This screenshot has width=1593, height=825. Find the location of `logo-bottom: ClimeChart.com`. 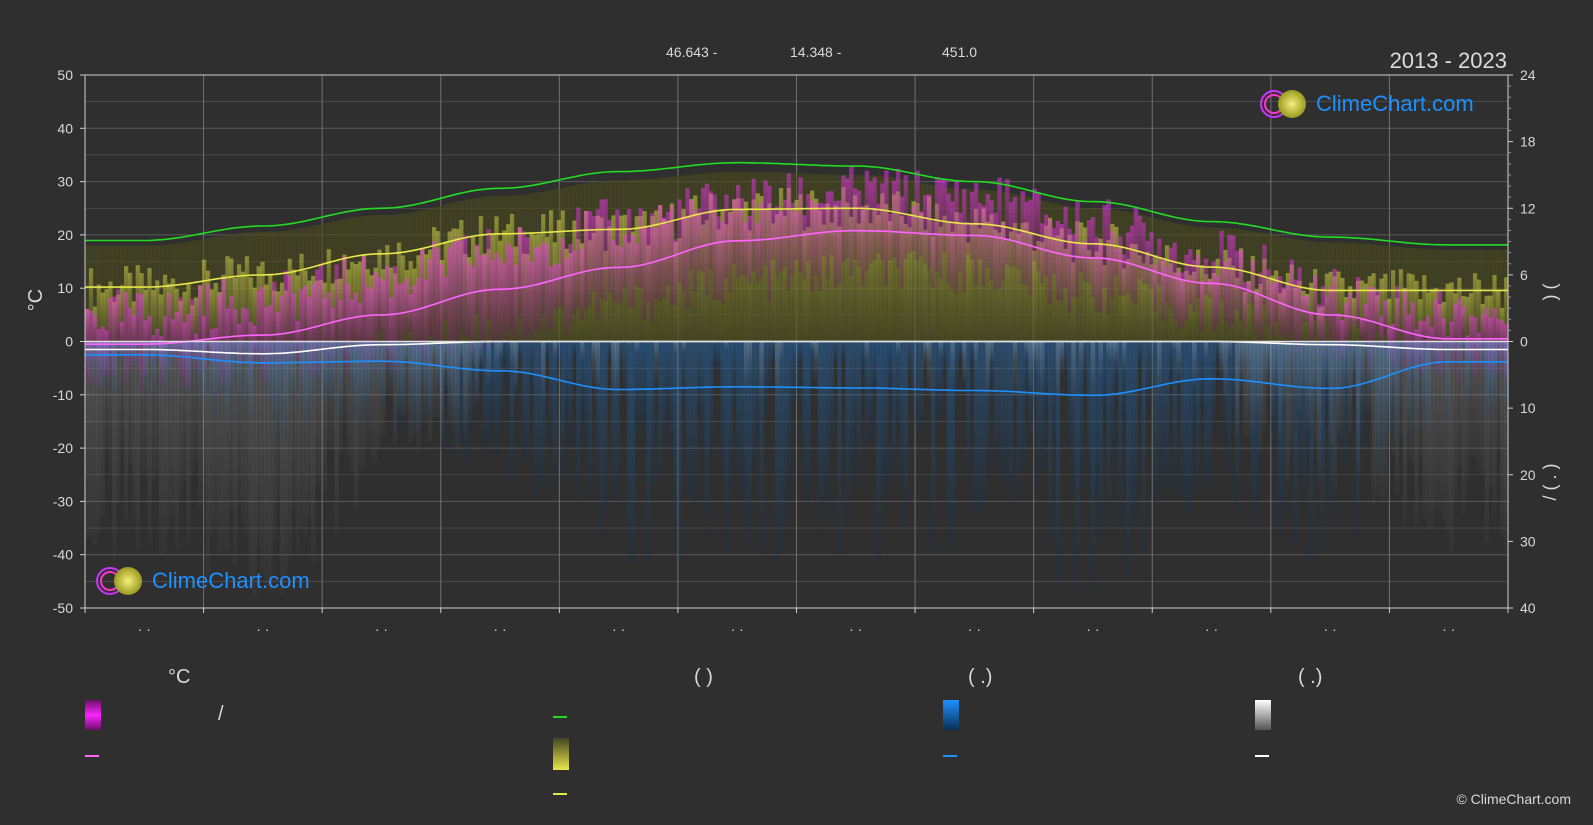

logo-bottom: ClimeChart.com is located at coordinates (202, 581).